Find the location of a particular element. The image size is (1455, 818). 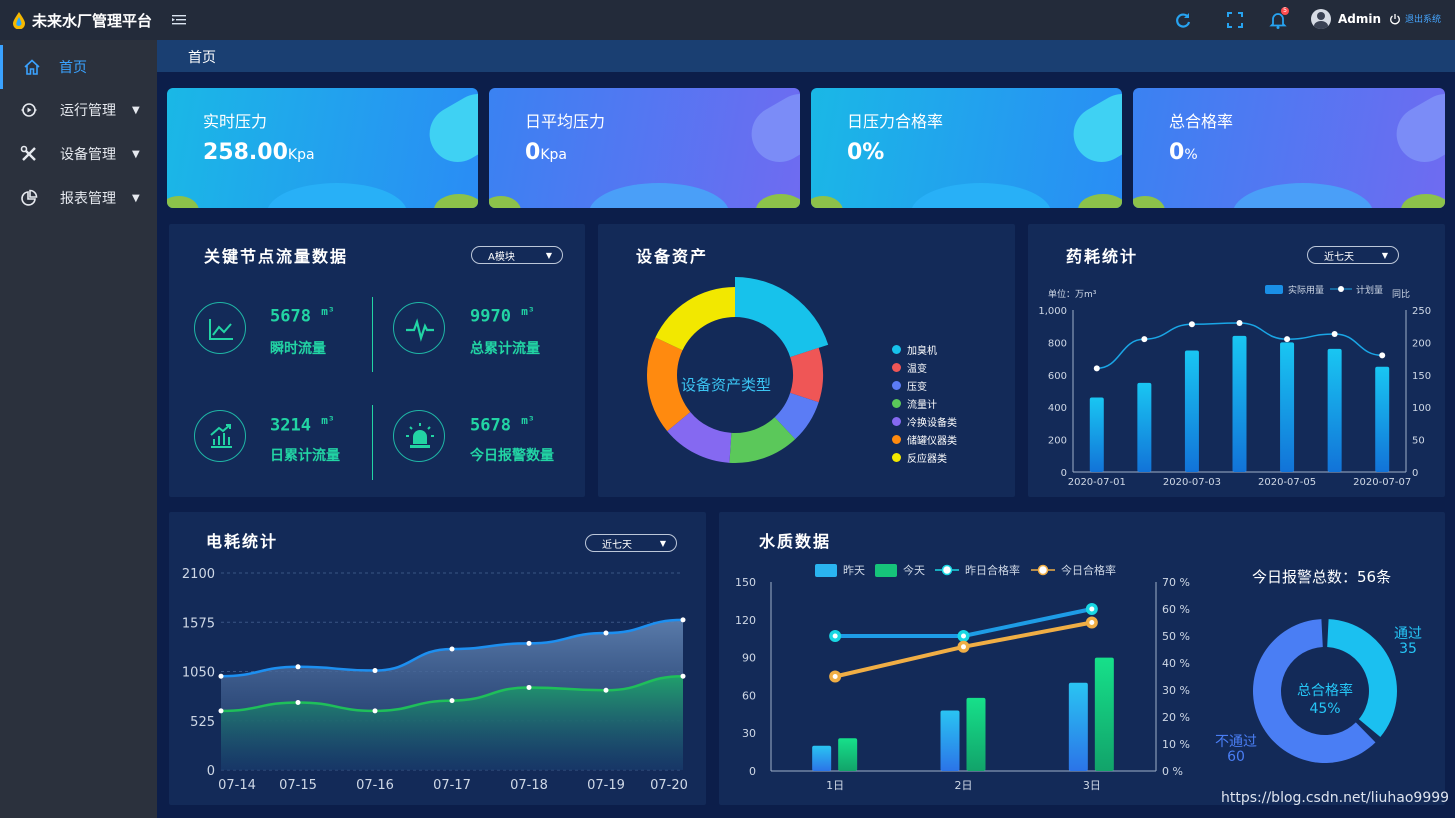

flow-label: 总累计流量 is located at coordinates (505, 349).